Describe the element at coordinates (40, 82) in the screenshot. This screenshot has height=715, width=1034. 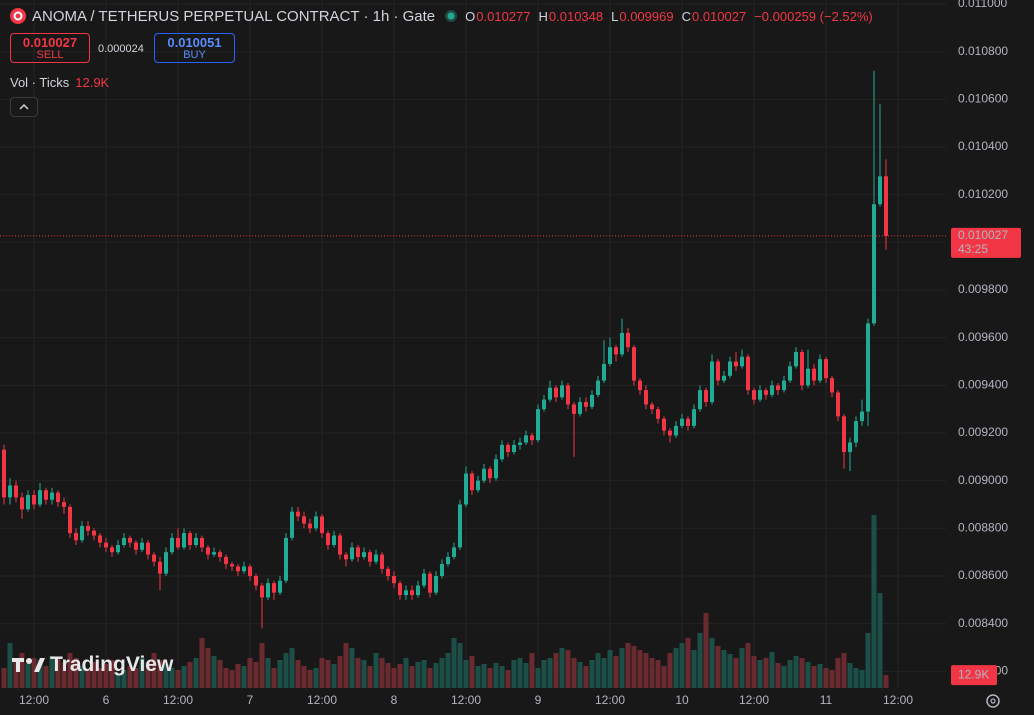
I see `volume-title: Vol · Ticks` at that location.